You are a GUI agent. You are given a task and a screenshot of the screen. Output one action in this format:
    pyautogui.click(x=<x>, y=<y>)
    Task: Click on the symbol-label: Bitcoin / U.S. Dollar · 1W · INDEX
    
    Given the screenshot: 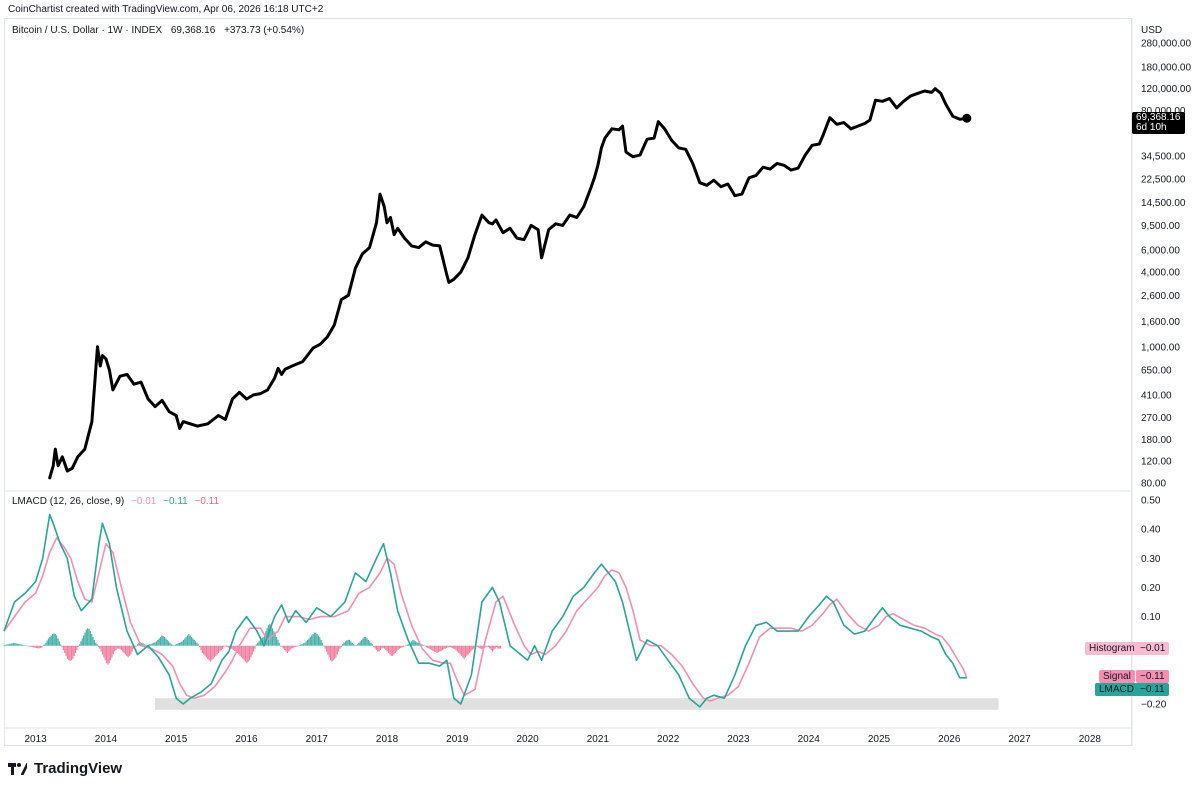 What is the action you would take?
    pyautogui.click(x=87, y=30)
    